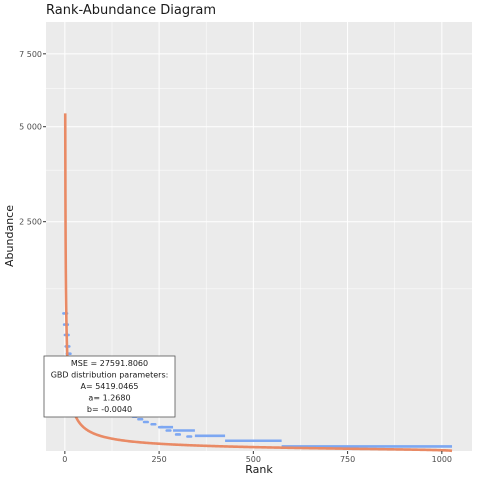 This screenshot has width=480, height=480. What do you see at coordinates (131, 10) in the screenshot?
I see `chart-title: Rank-Abundance Diagram` at bounding box center [131, 10].